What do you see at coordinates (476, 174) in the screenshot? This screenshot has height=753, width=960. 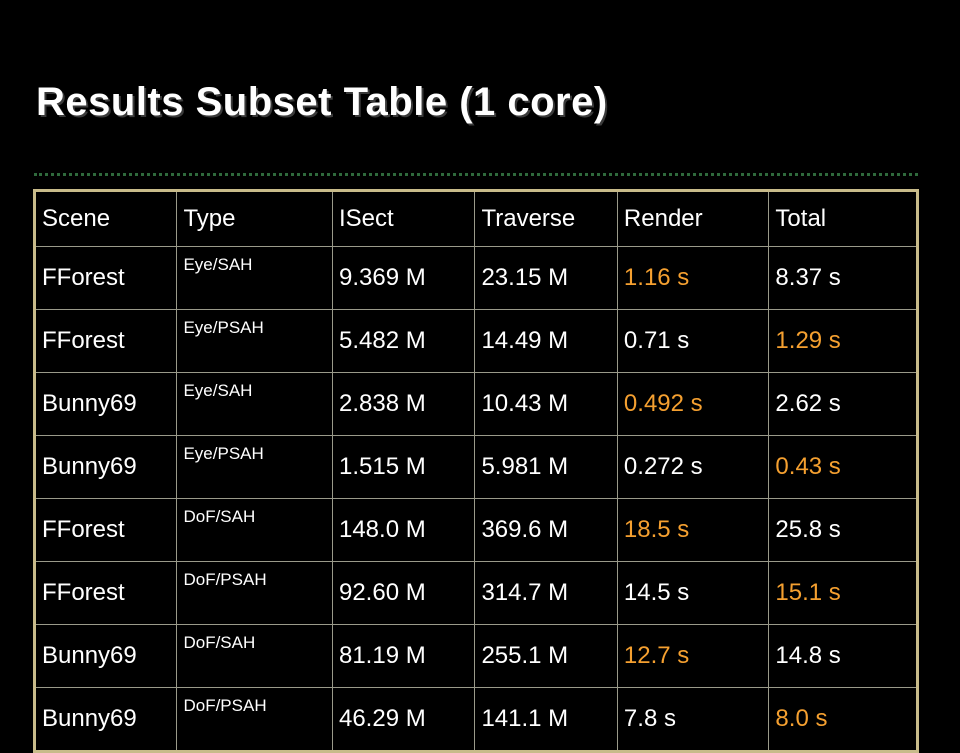 I see `title-divider` at bounding box center [476, 174].